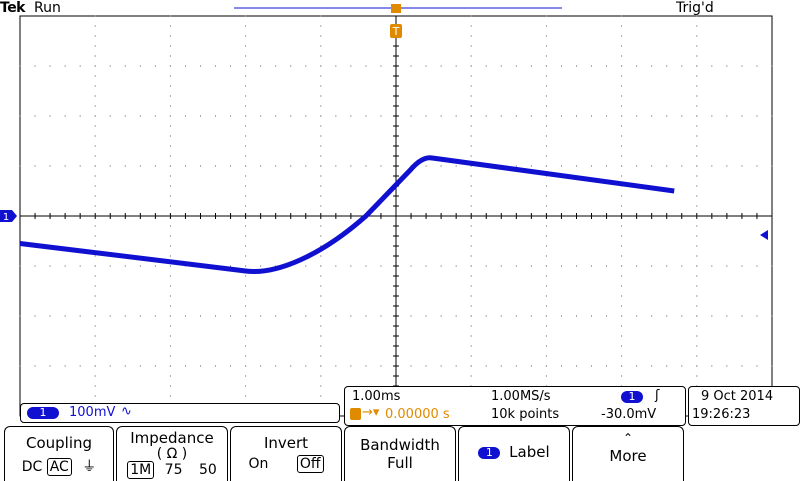  What do you see at coordinates (13, 8) in the screenshot?
I see `brand-logo: Tek` at bounding box center [13, 8].